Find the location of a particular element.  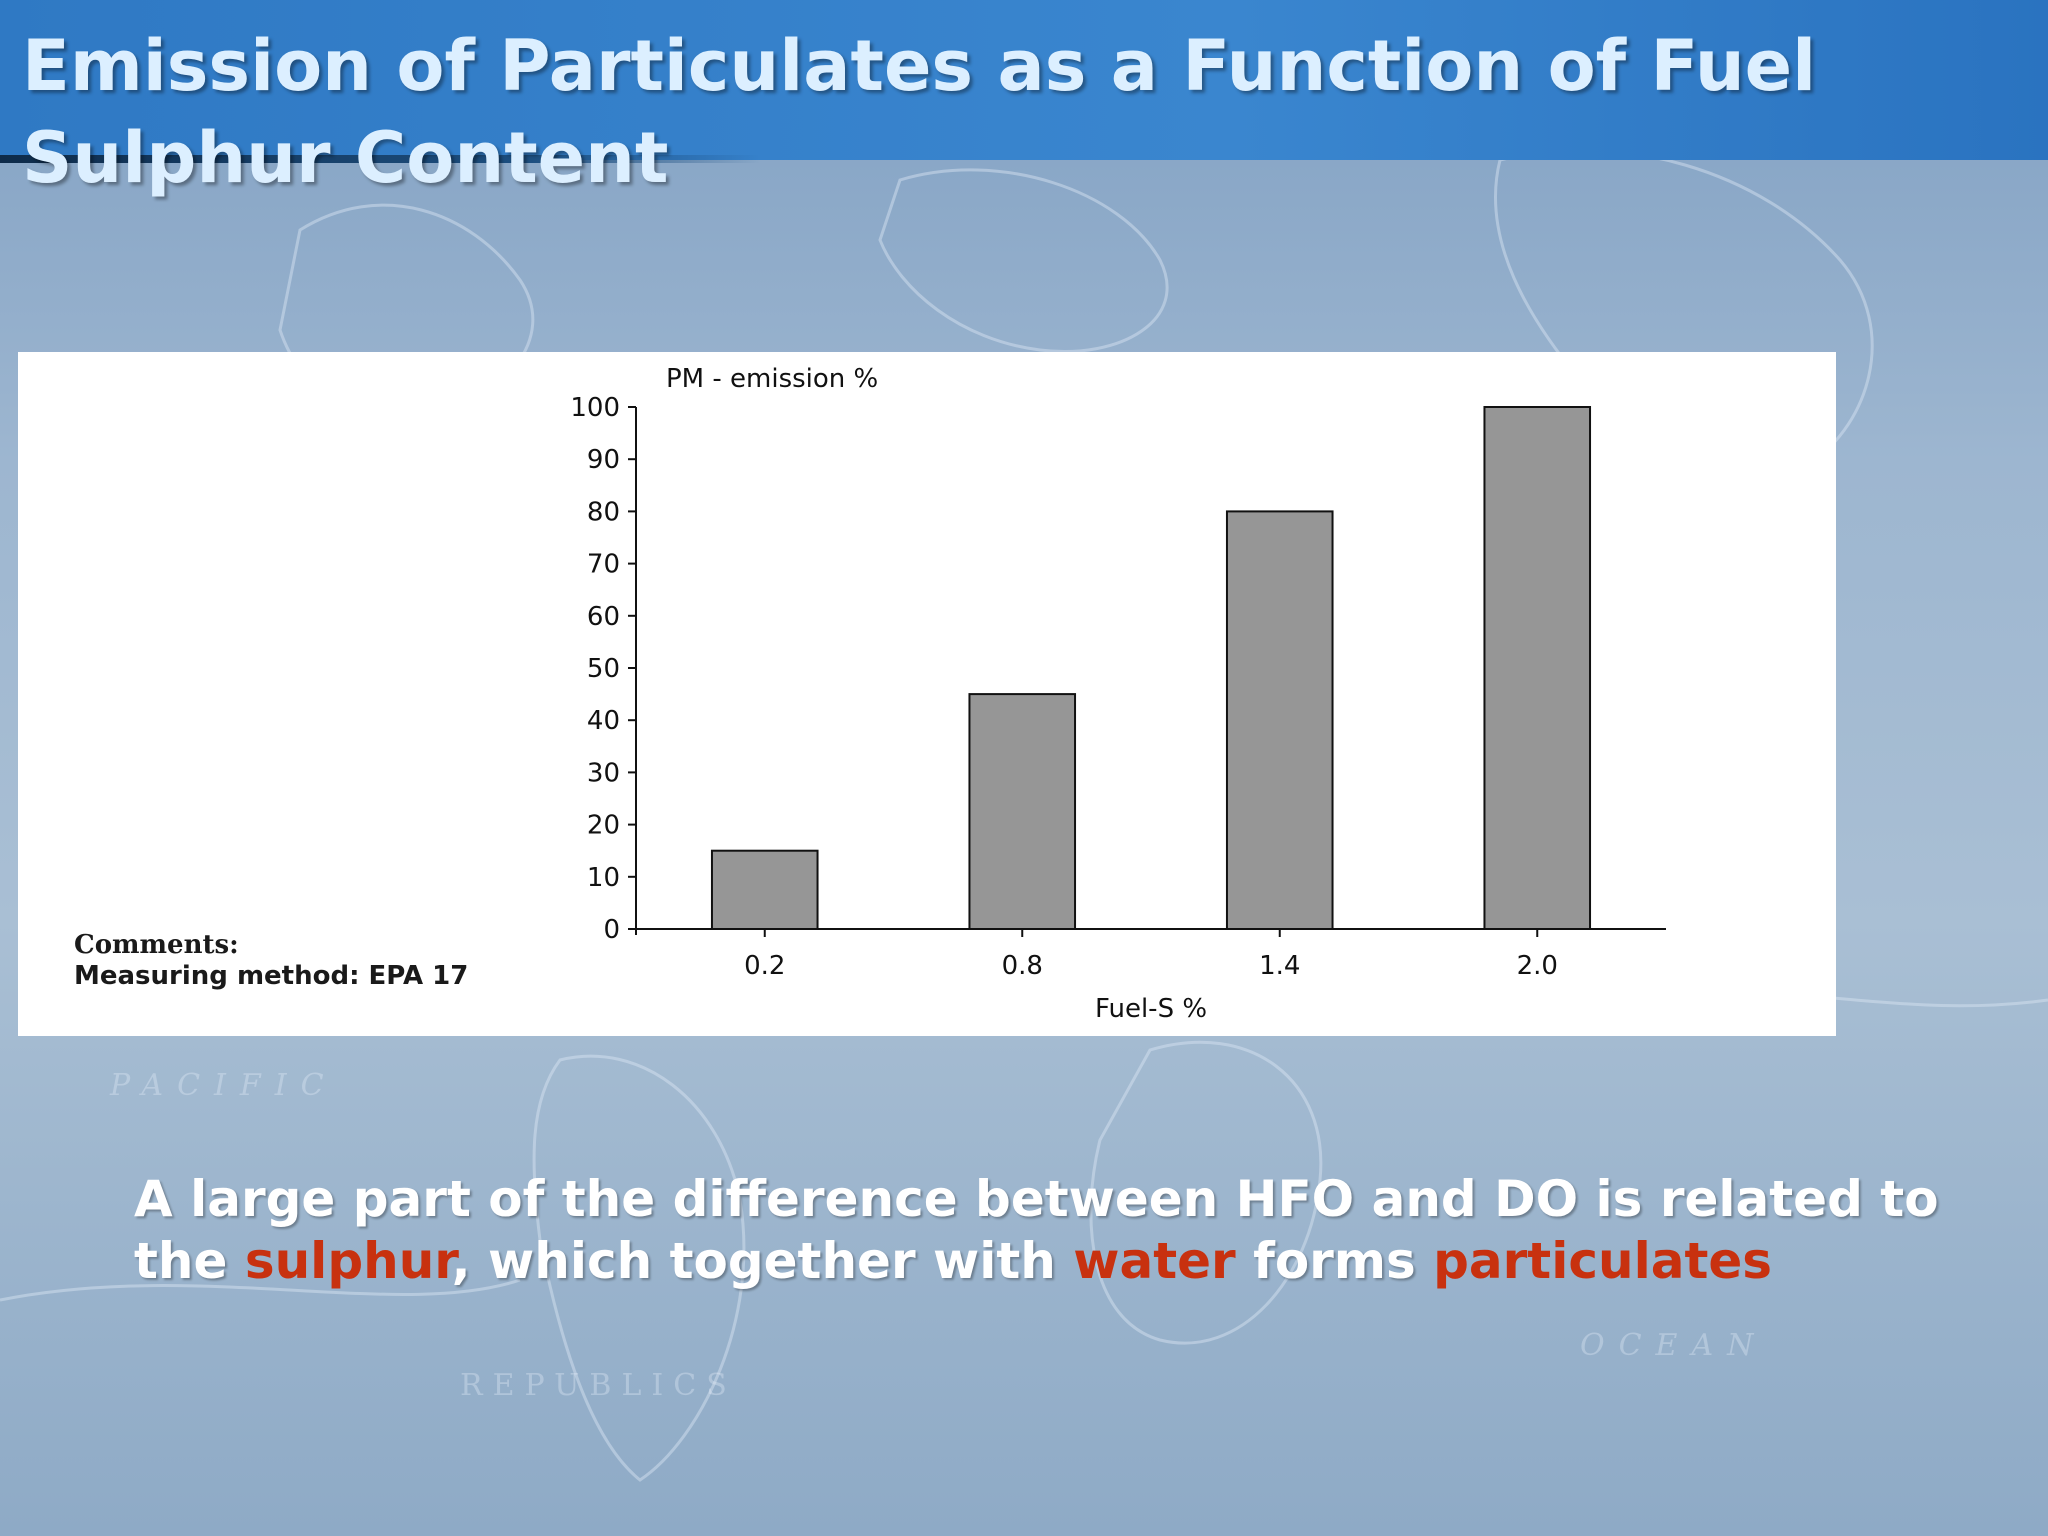

x-tick-label: 0.8 is located at coordinates (1022, 966).